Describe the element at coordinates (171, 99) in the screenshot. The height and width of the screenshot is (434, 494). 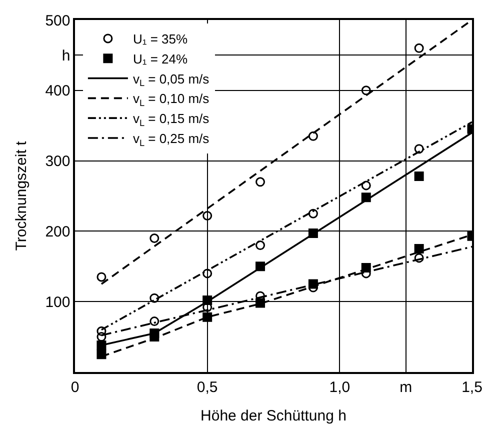
I see `legend-label: v$_{L}$ = 0,10 m/s` at that location.